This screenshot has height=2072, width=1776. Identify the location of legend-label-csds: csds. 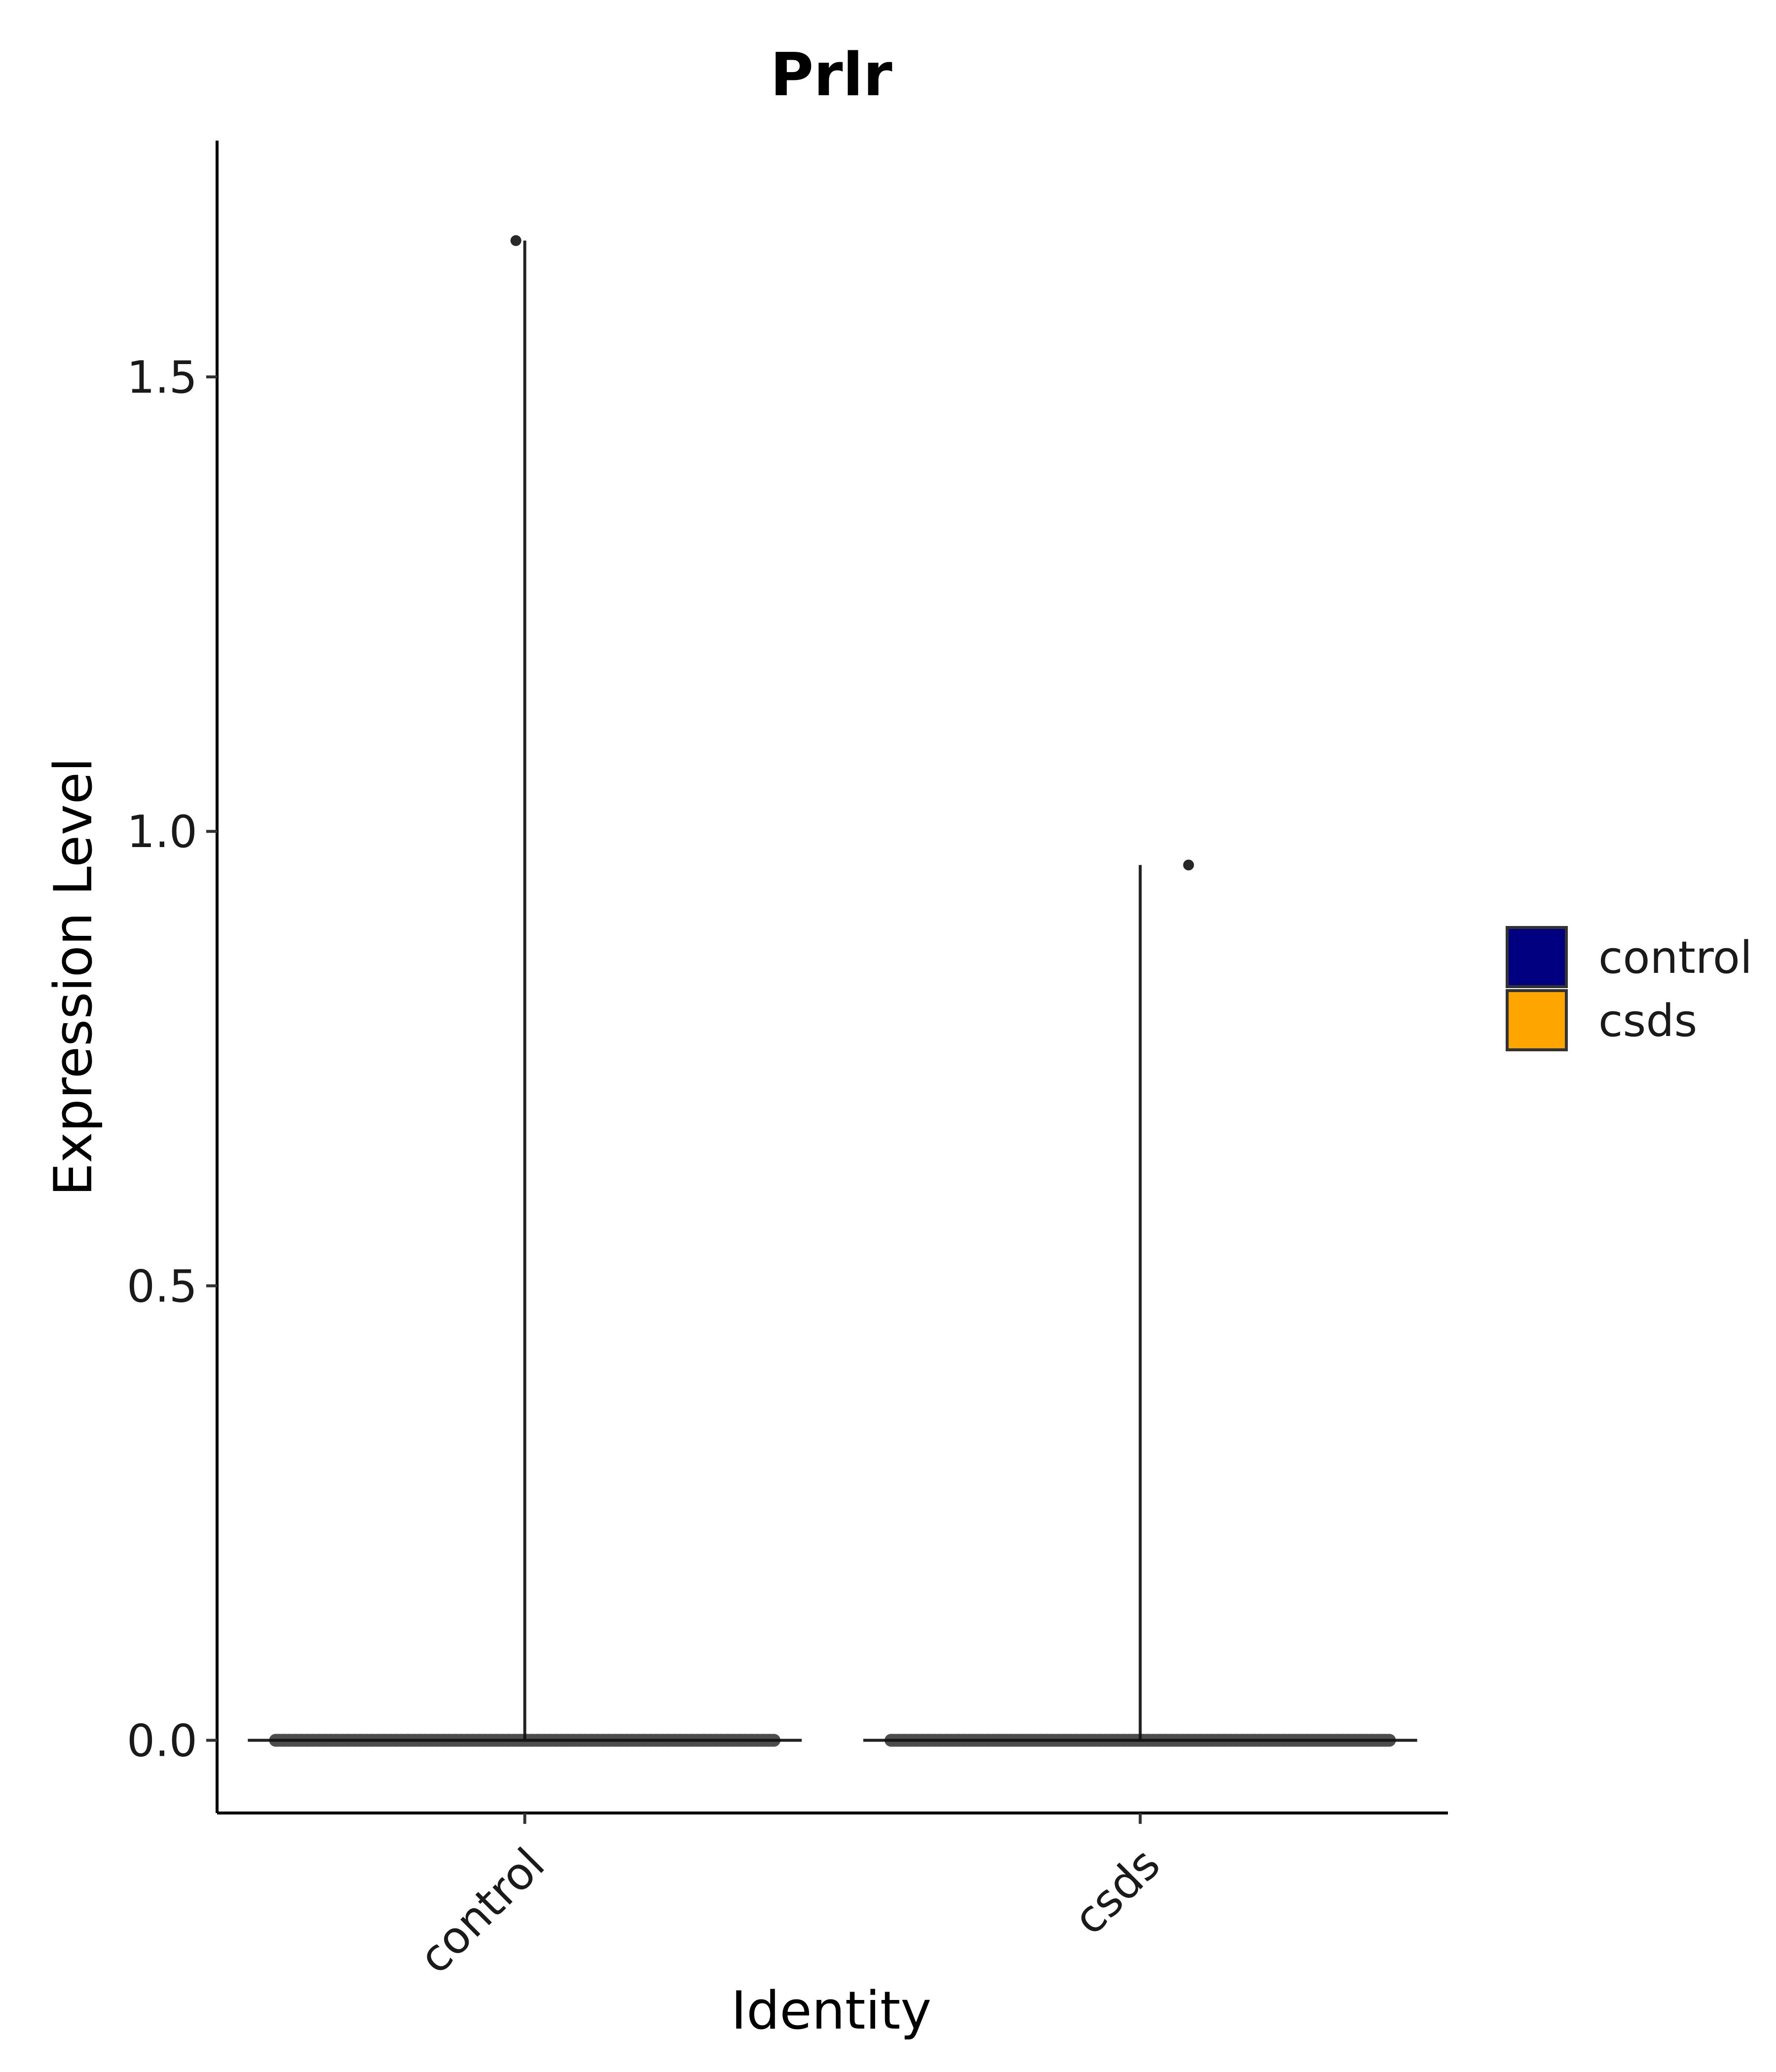
(1647, 1021).